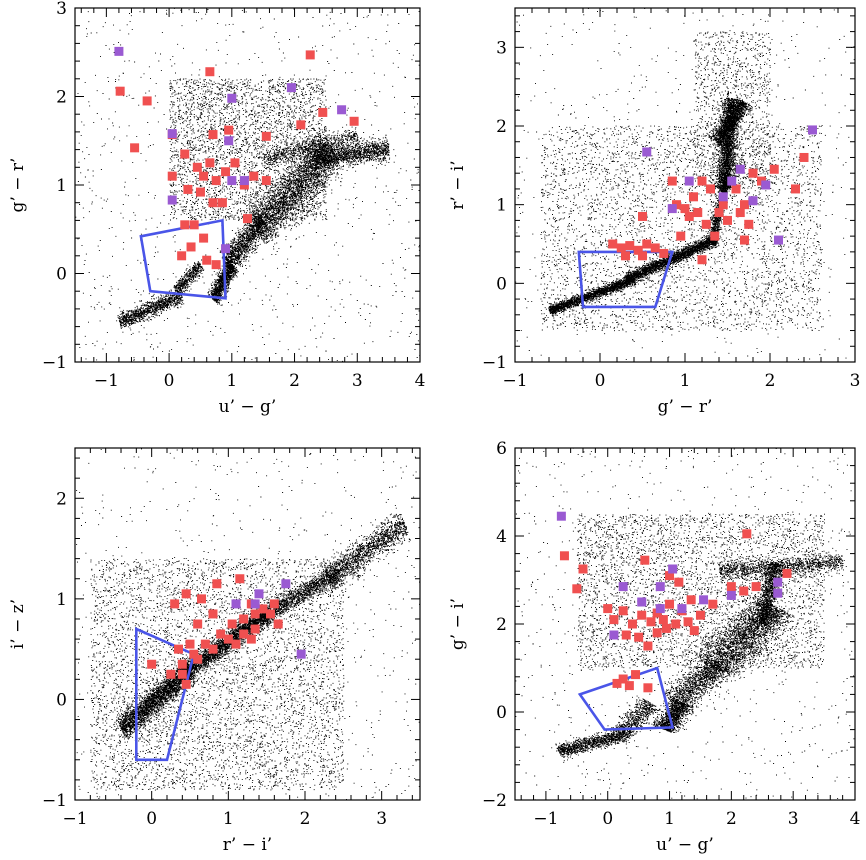 The height and width of the screenshot is (860, 866). Describe the element at coordinates (381, 819) in the screenshot. I see `x-tick-label: 3` at that location.